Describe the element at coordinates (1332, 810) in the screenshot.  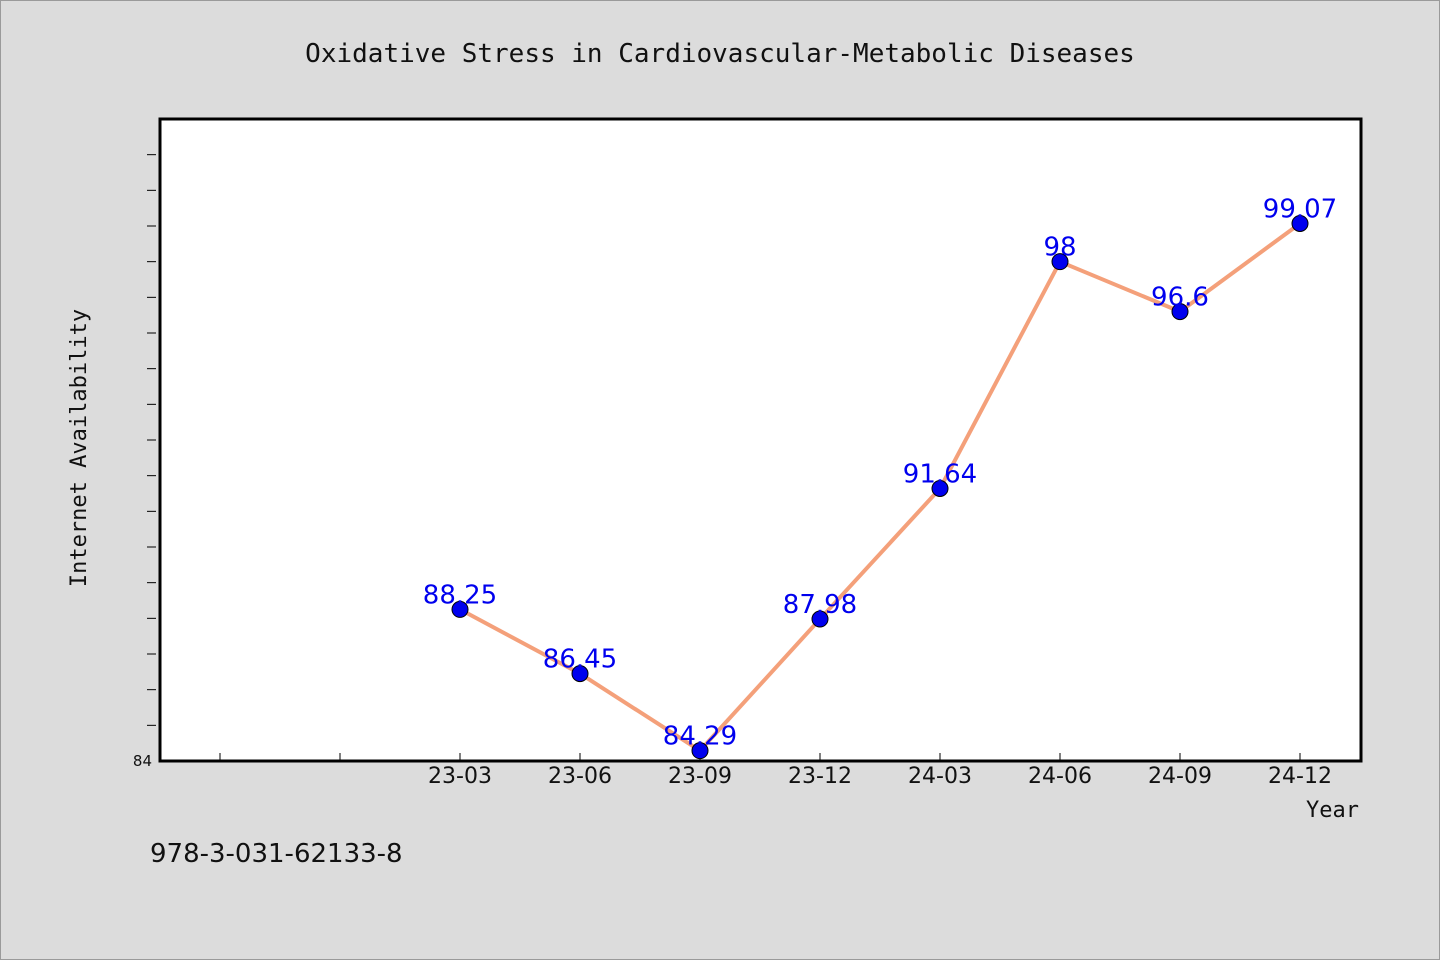
I see `x-axis-label: Year` at that location.